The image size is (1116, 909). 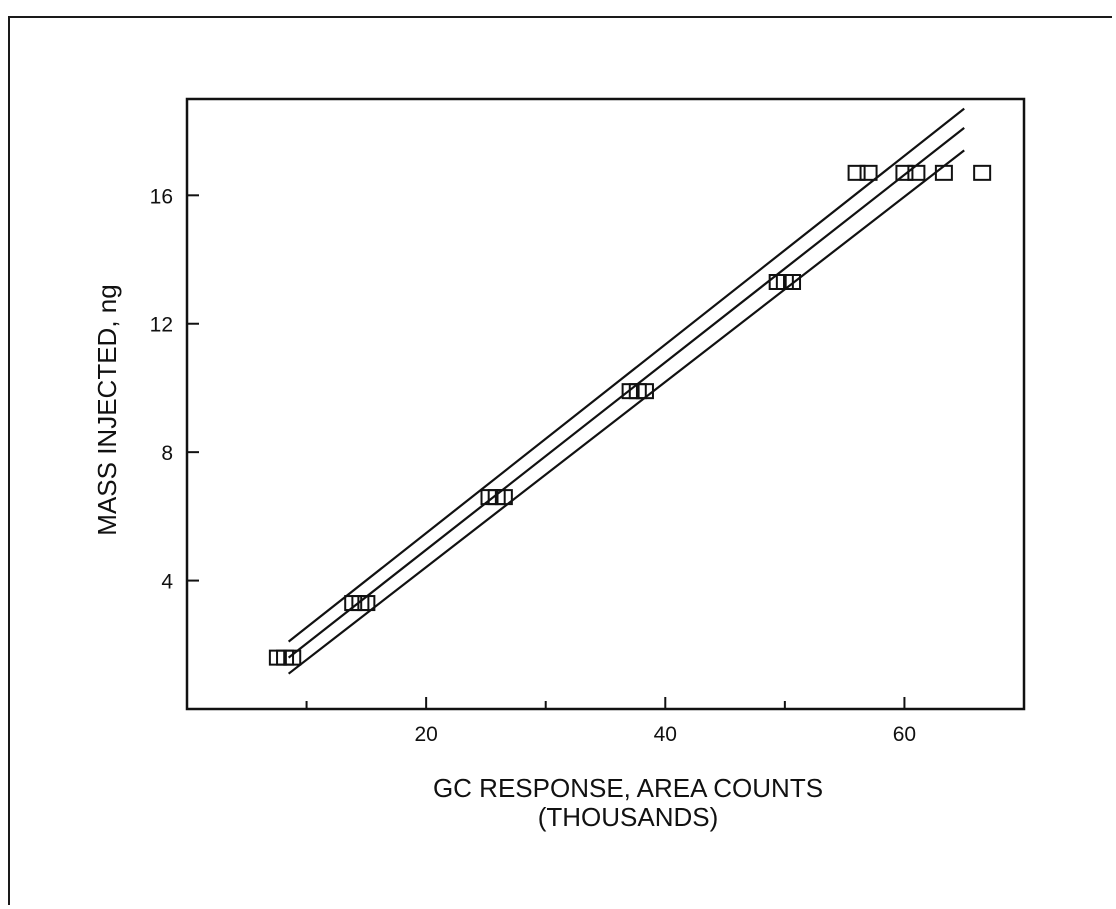 I want to click on y-axis-ticks: 4 8 12 16, so click(x=174, y=389).